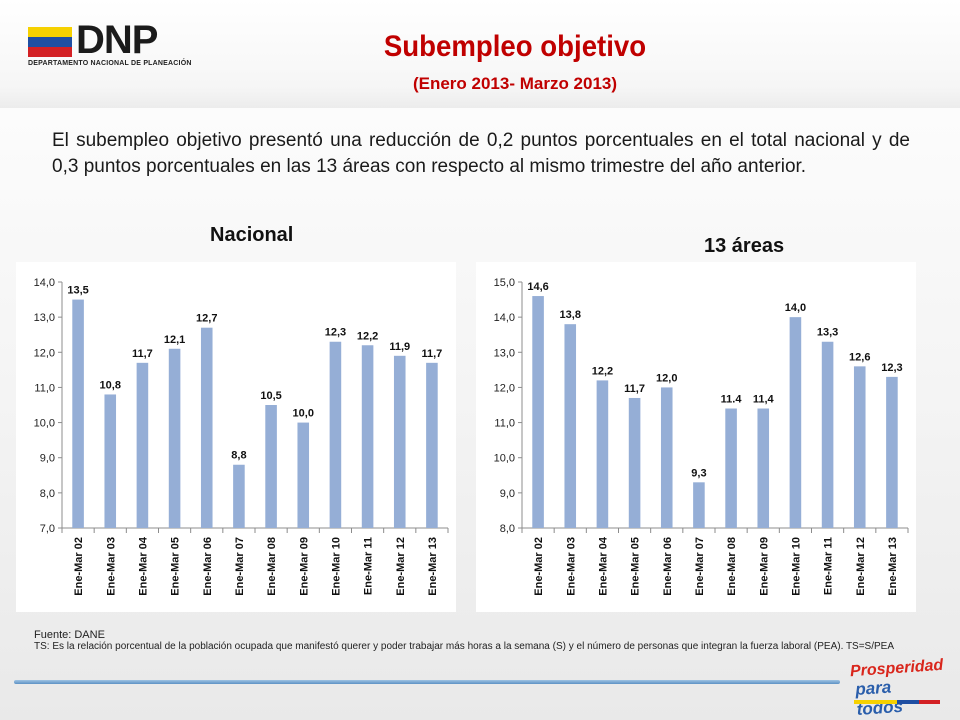 This screenshot has width=960, height=720. I want to click on brand-stripe, so click(897, 702).